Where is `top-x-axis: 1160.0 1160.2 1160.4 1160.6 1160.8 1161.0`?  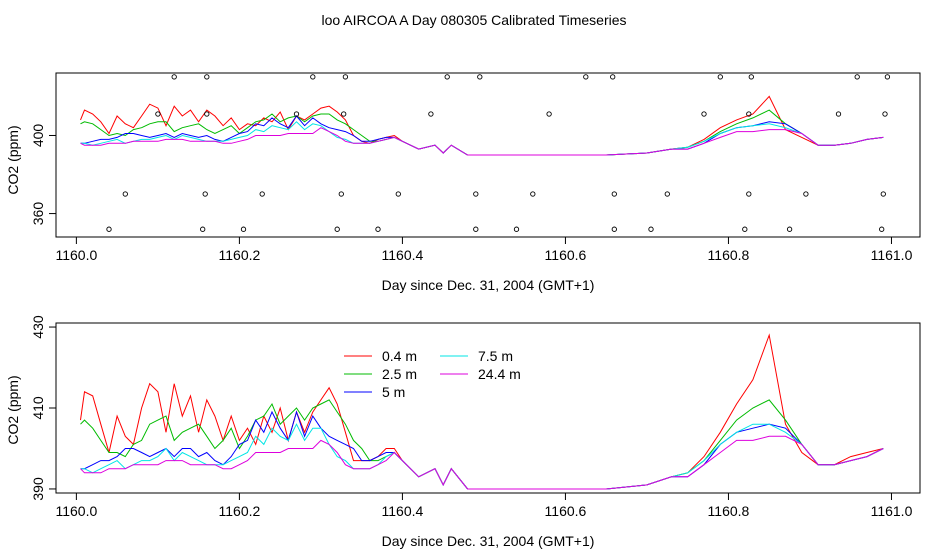
top-x-axis: 1160.0 1160.2 1160.4 1160.6 1160.8 1161.0 is located at coordinates (484, 250).